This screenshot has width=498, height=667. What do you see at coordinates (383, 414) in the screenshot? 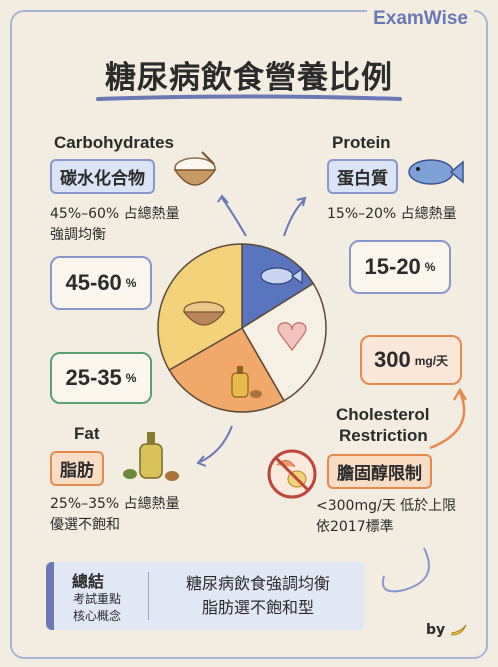
I see `cholesterol-label-en-1: Cholesterol` at bounding box center [383, 414].